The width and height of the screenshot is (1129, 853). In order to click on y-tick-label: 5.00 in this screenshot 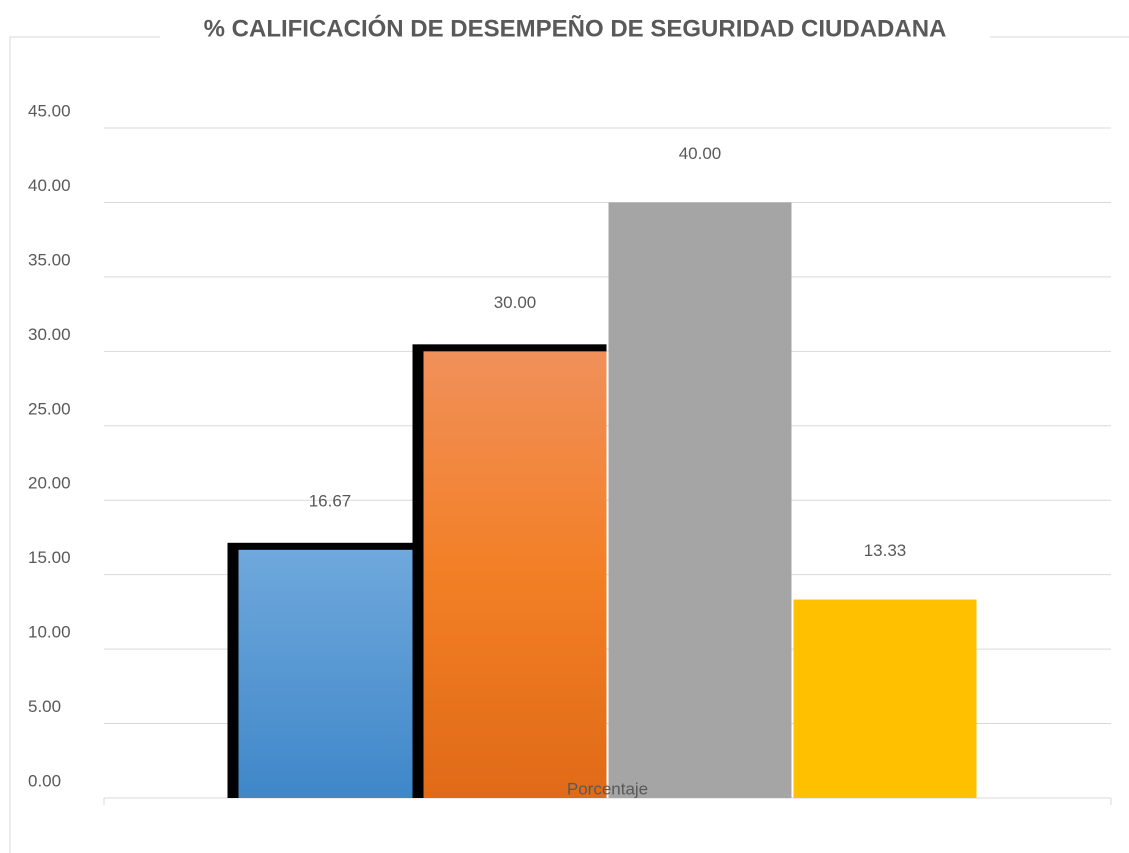, I will do `click(44, 706)`.